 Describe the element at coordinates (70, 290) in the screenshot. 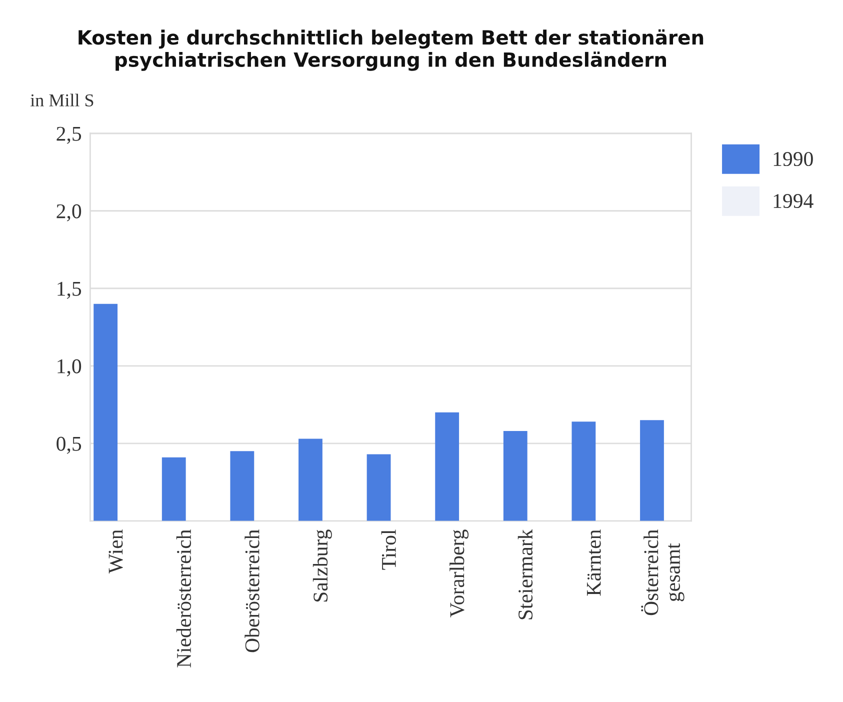

I see `y-tick-label: 1,5` at that location.